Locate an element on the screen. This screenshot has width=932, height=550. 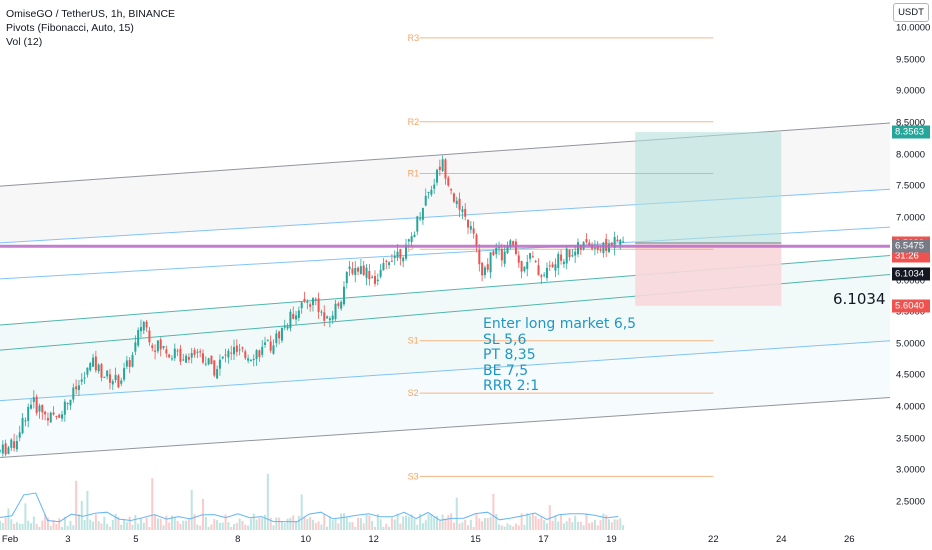
note-line: RRR 2:1 is located at coordinates (511, 386).